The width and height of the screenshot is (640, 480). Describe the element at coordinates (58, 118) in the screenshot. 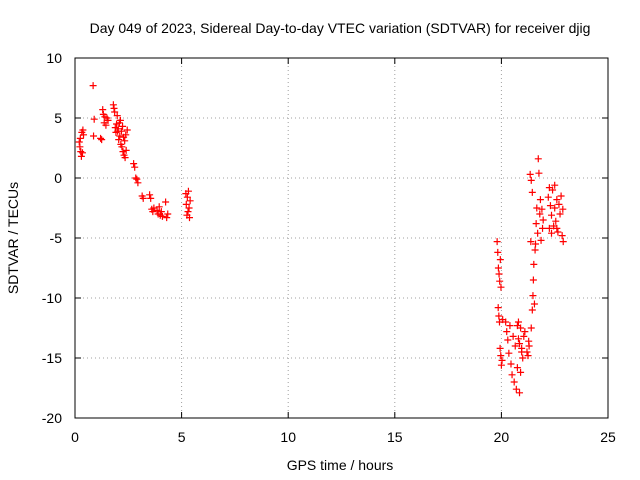

I see `y-tick-label: 5` at that location.